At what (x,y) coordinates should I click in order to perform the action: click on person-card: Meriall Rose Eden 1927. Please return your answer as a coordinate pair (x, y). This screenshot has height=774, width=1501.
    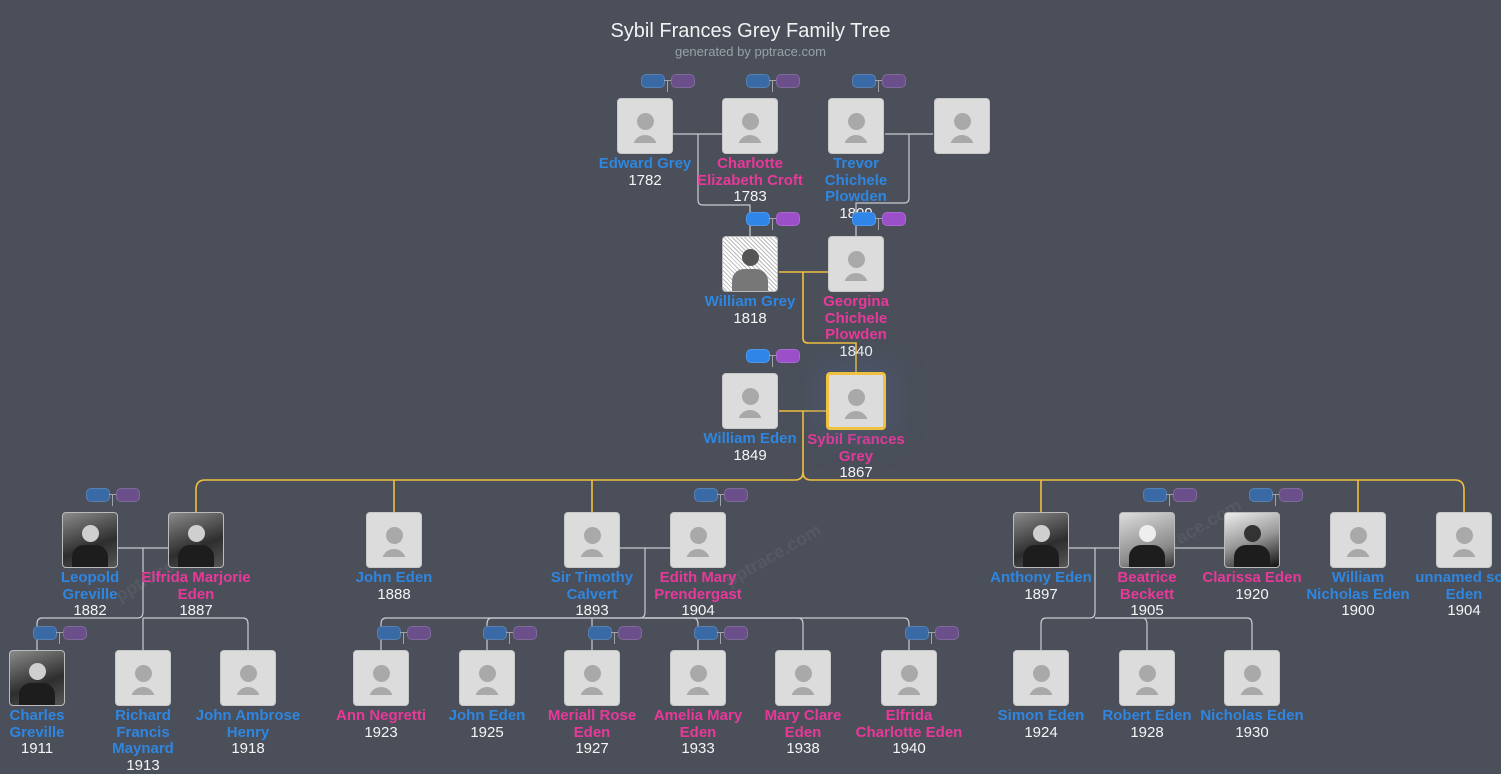
    Looking at the image, I should click on (592, 704).